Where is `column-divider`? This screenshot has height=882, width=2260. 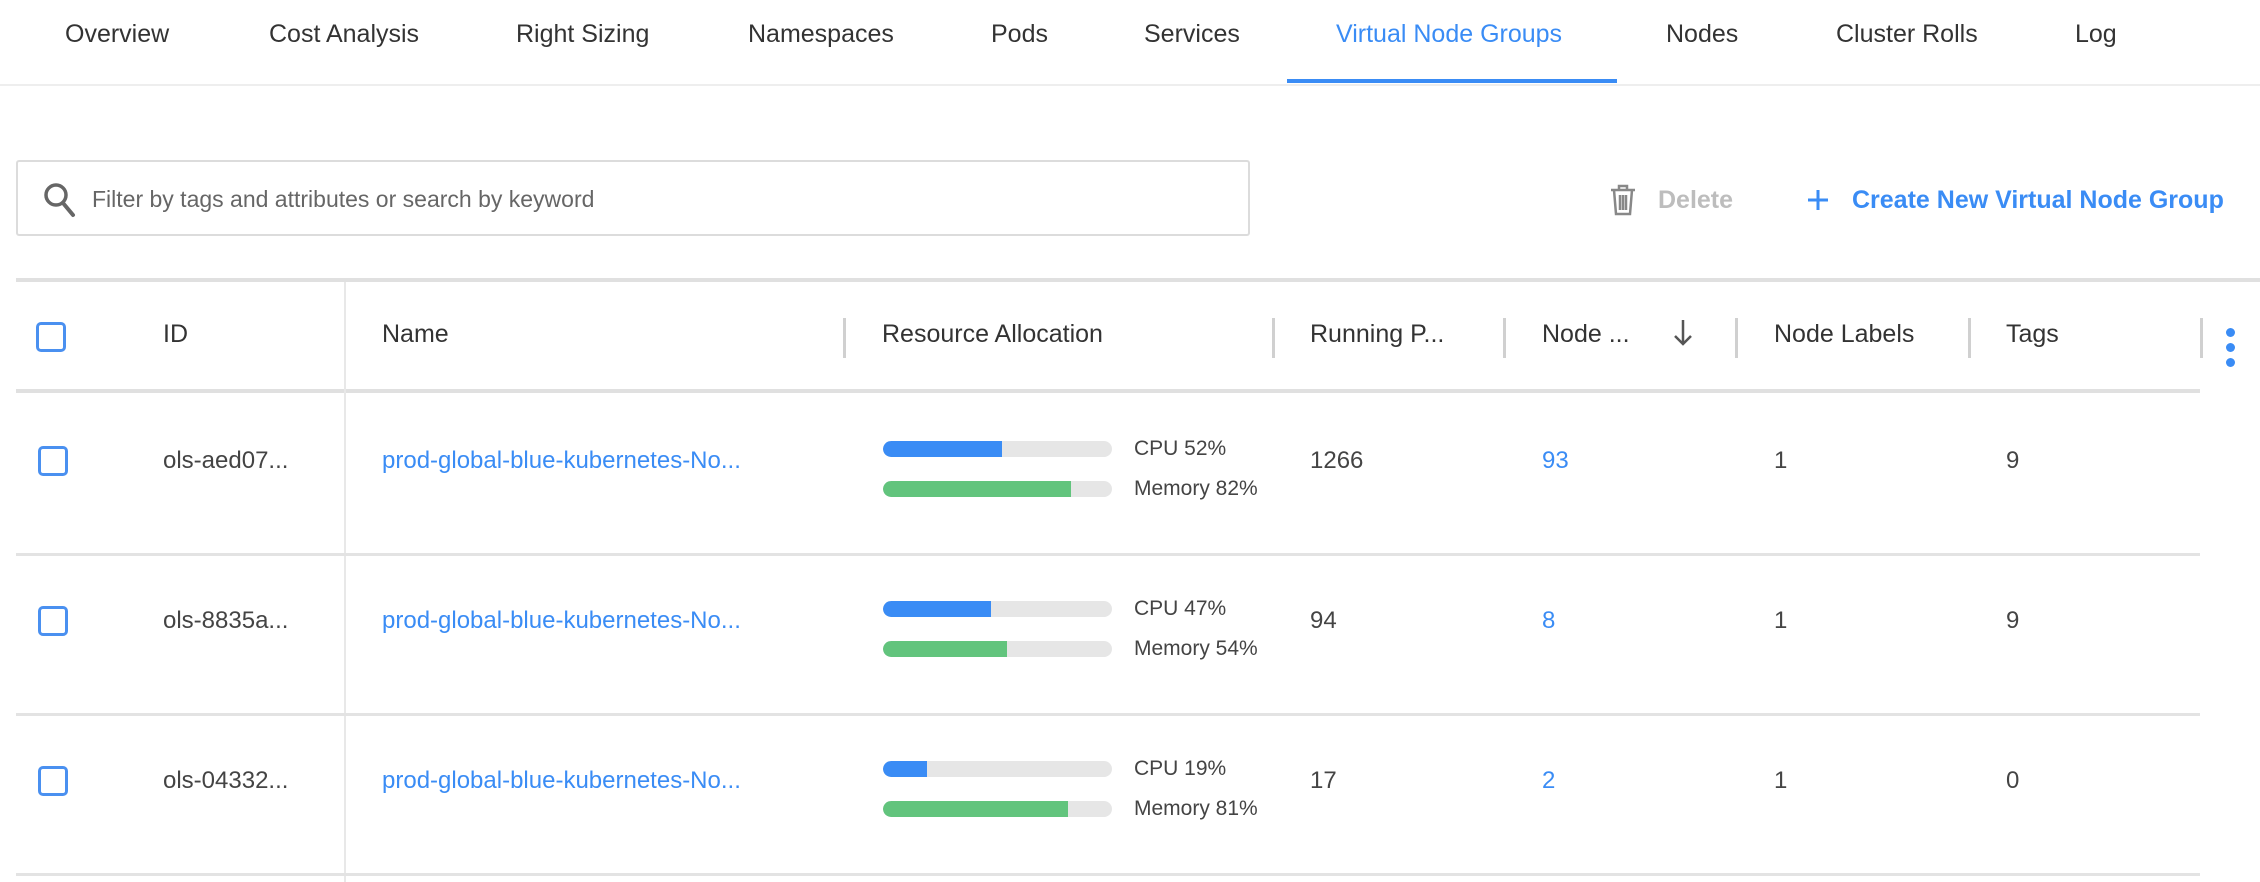 column-divider is located at coordinates (345, 582).